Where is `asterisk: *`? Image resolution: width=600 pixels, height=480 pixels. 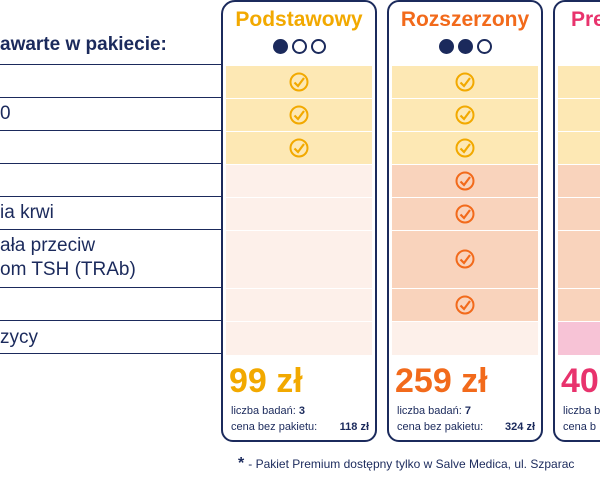 asterisk: * is located at coordinates (241, 463).